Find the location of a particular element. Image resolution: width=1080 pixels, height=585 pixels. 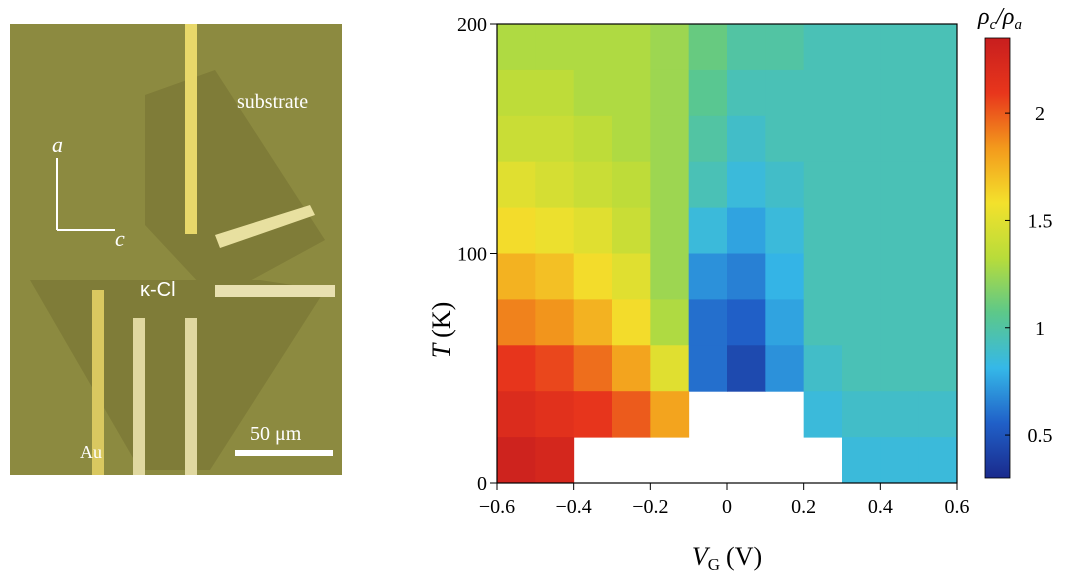

x-tick-label: 0 is located at coordinates (727, 507).